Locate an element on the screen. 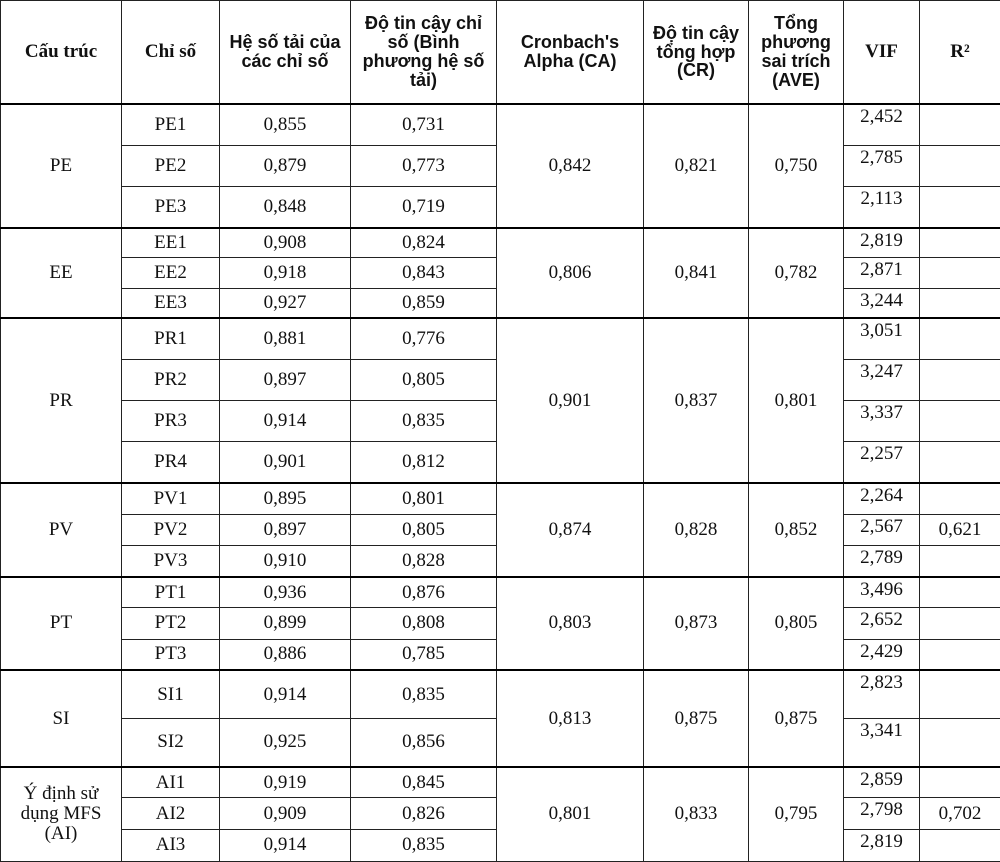  ave-cell: 0,801 is located at coordinates (796, 400).